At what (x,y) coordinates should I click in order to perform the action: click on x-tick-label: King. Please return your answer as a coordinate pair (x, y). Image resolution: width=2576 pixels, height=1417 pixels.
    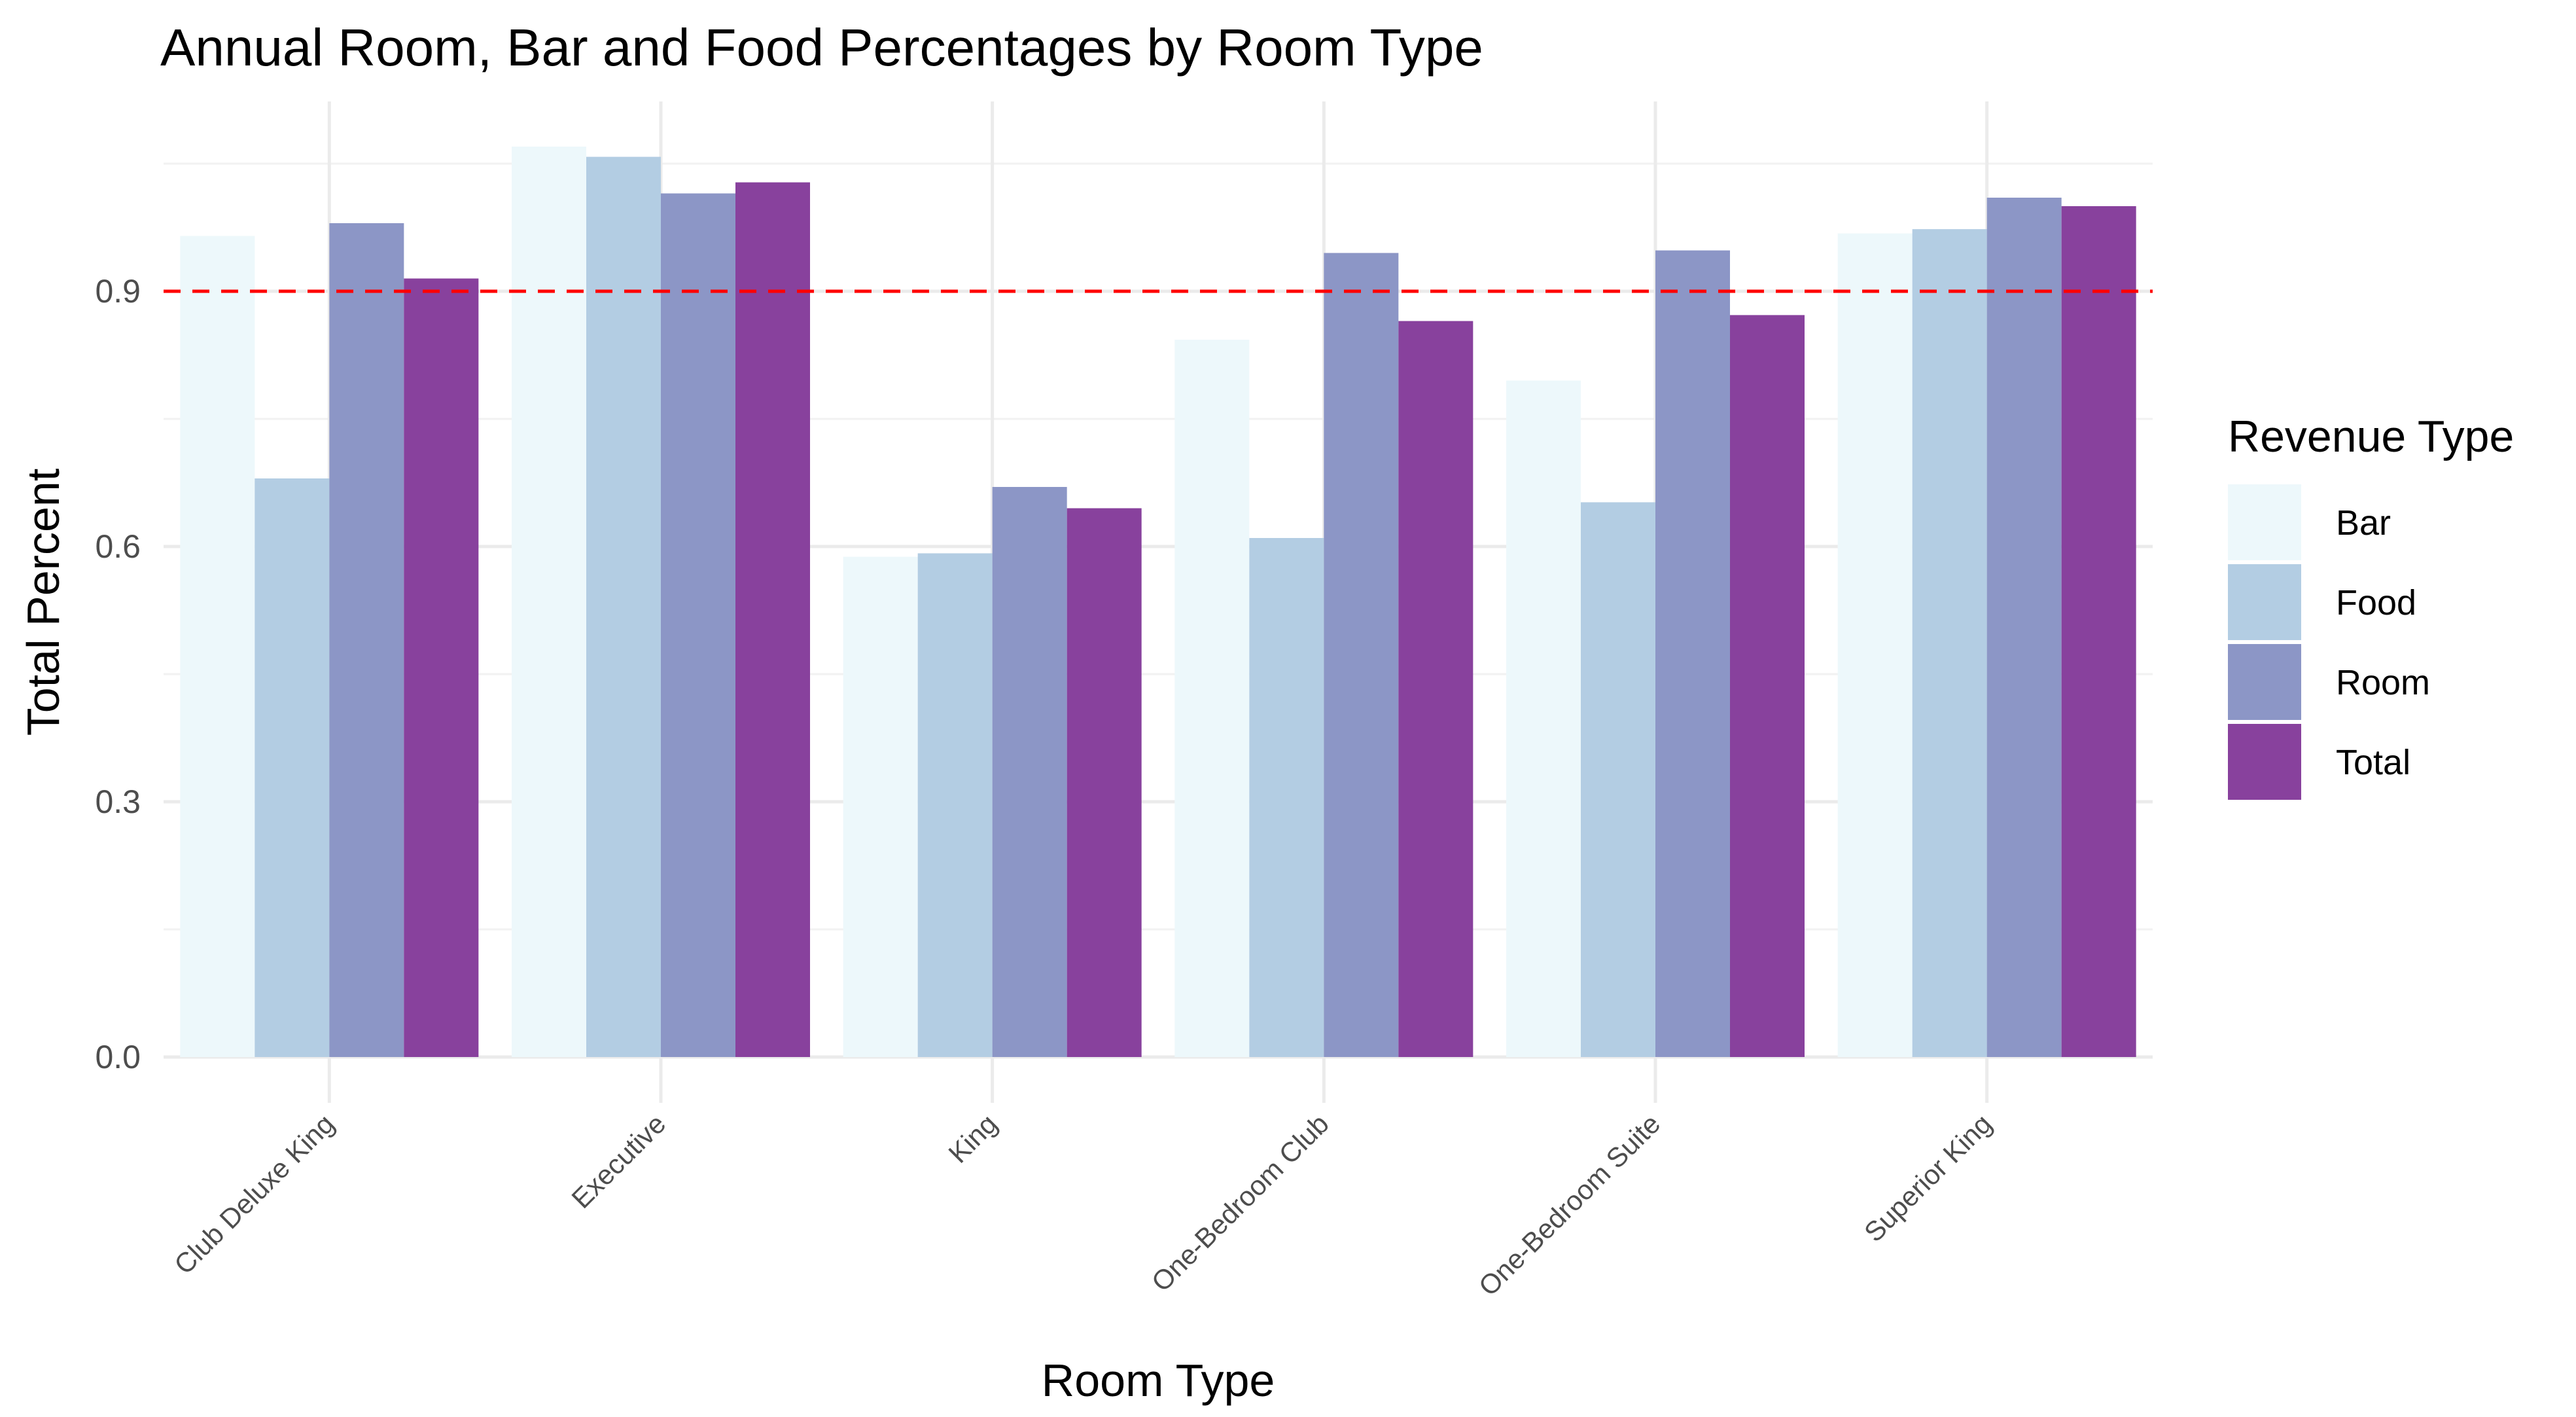
    Looking at the image, I should click on (973, 1138).